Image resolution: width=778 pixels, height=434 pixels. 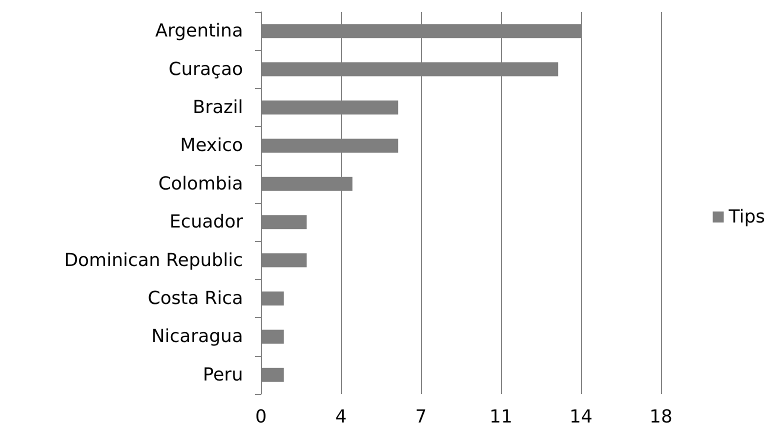 I want to click on x-tick-label: 4, so click(x=341, y=417).